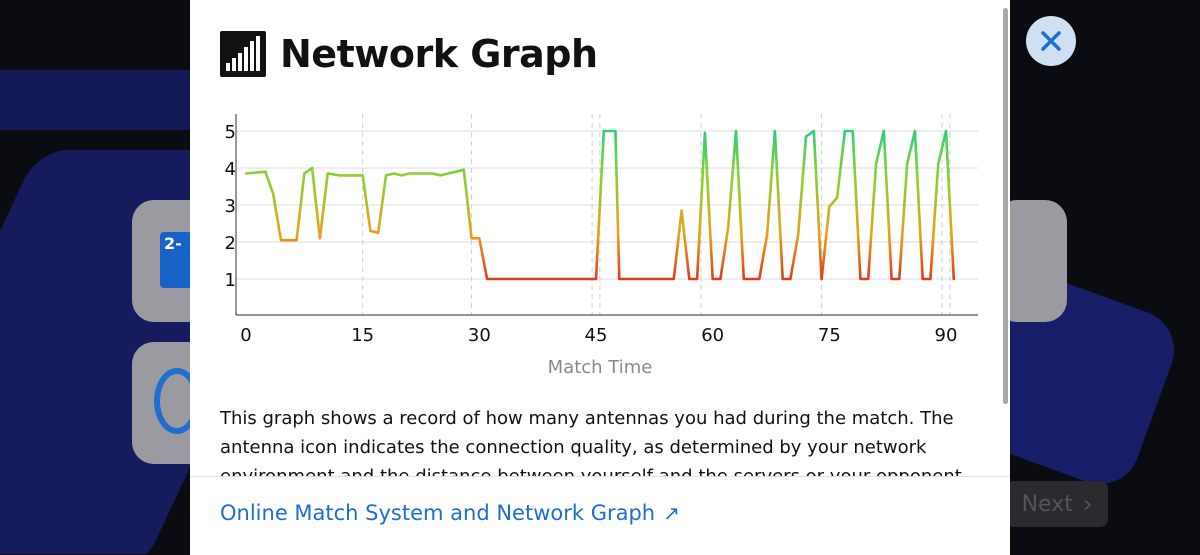  I want to click on page-title: Network Graph, so click(439, 54).